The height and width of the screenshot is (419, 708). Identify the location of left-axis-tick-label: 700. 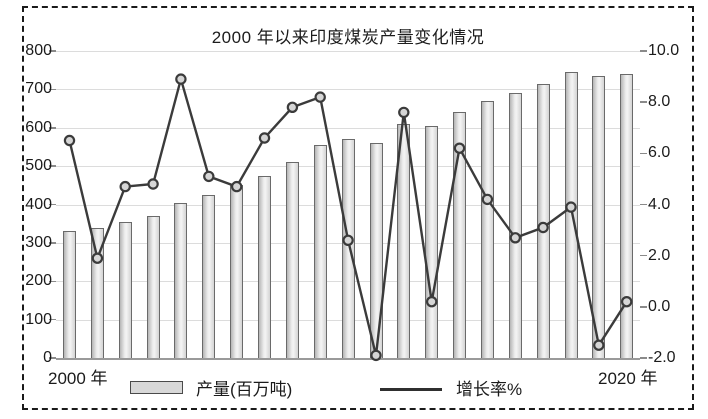
(38, 89).